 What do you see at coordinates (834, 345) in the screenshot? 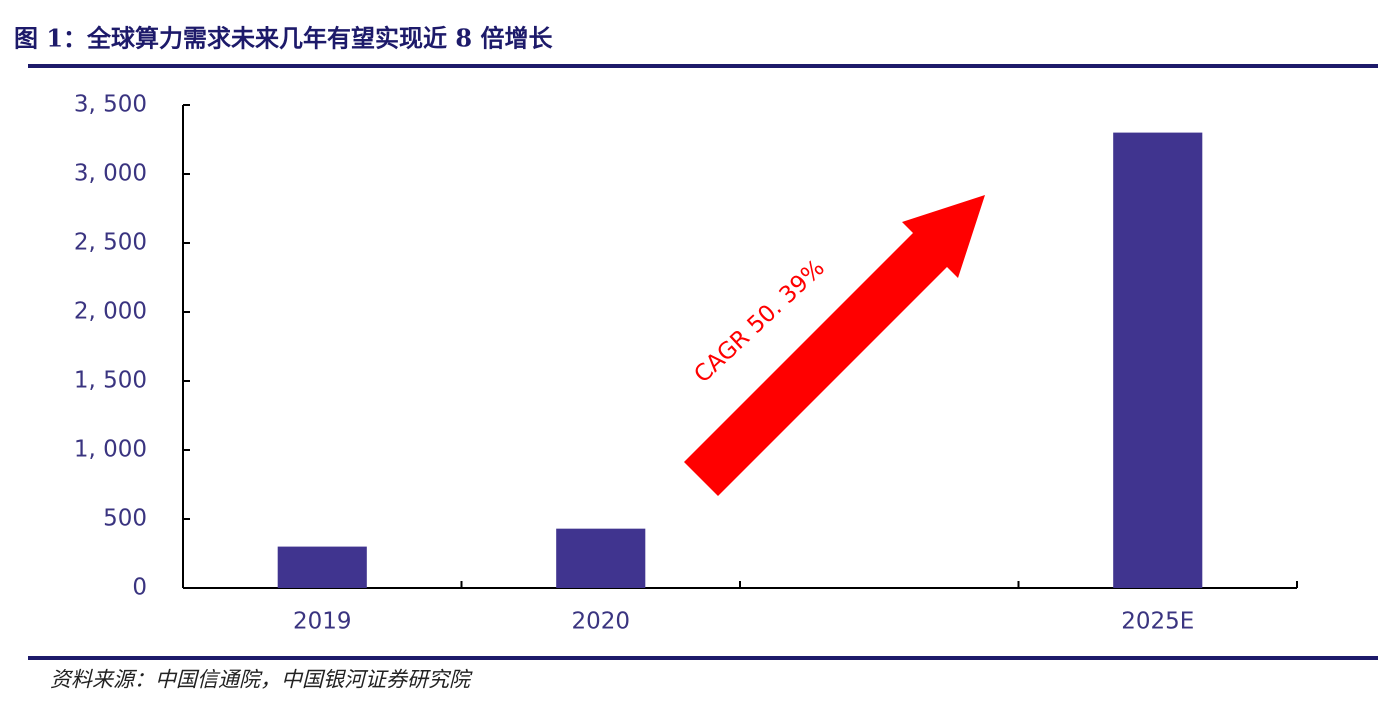
I see `growth-arrow` at bounding box center [834, 345].